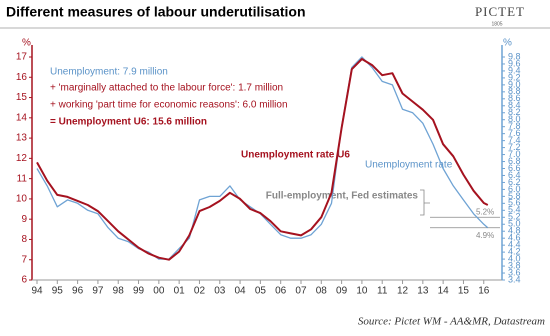 This screenshot has height=336, width=550. I want to click on y2-tick-label: 6.4, so click(514, 175).